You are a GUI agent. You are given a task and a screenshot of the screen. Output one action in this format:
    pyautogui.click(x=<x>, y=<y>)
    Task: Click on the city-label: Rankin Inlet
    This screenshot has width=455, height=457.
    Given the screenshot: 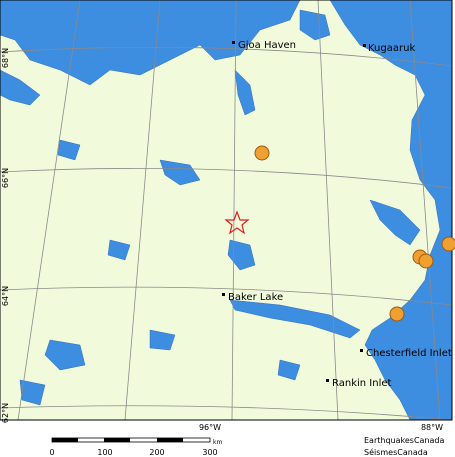 What is the action you would take?
    pyautogui.click(x=361, y=383)
    